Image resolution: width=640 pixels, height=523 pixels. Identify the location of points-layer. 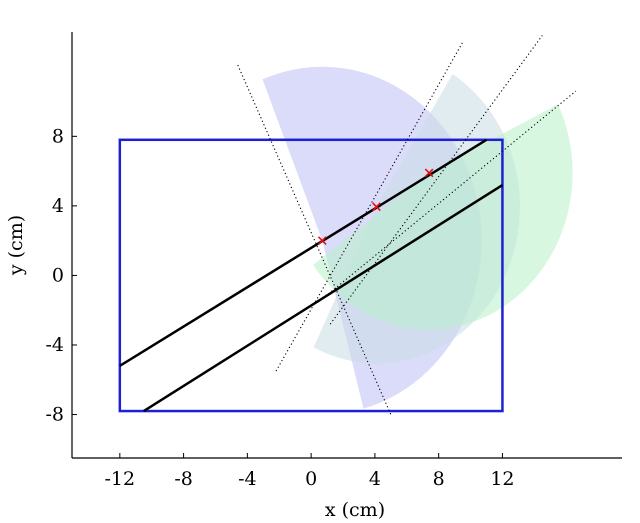
(375, 207).